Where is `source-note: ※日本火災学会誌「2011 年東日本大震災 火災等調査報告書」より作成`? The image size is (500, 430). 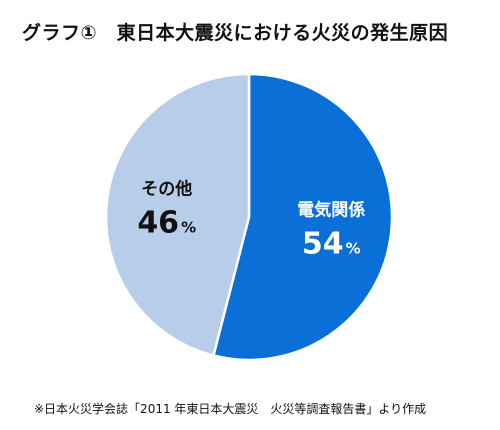 source-note: ※日本火災学会誌「2011 年東日本大震災 火災等調査報告書」より作成 is located at coordinates (230, 409).